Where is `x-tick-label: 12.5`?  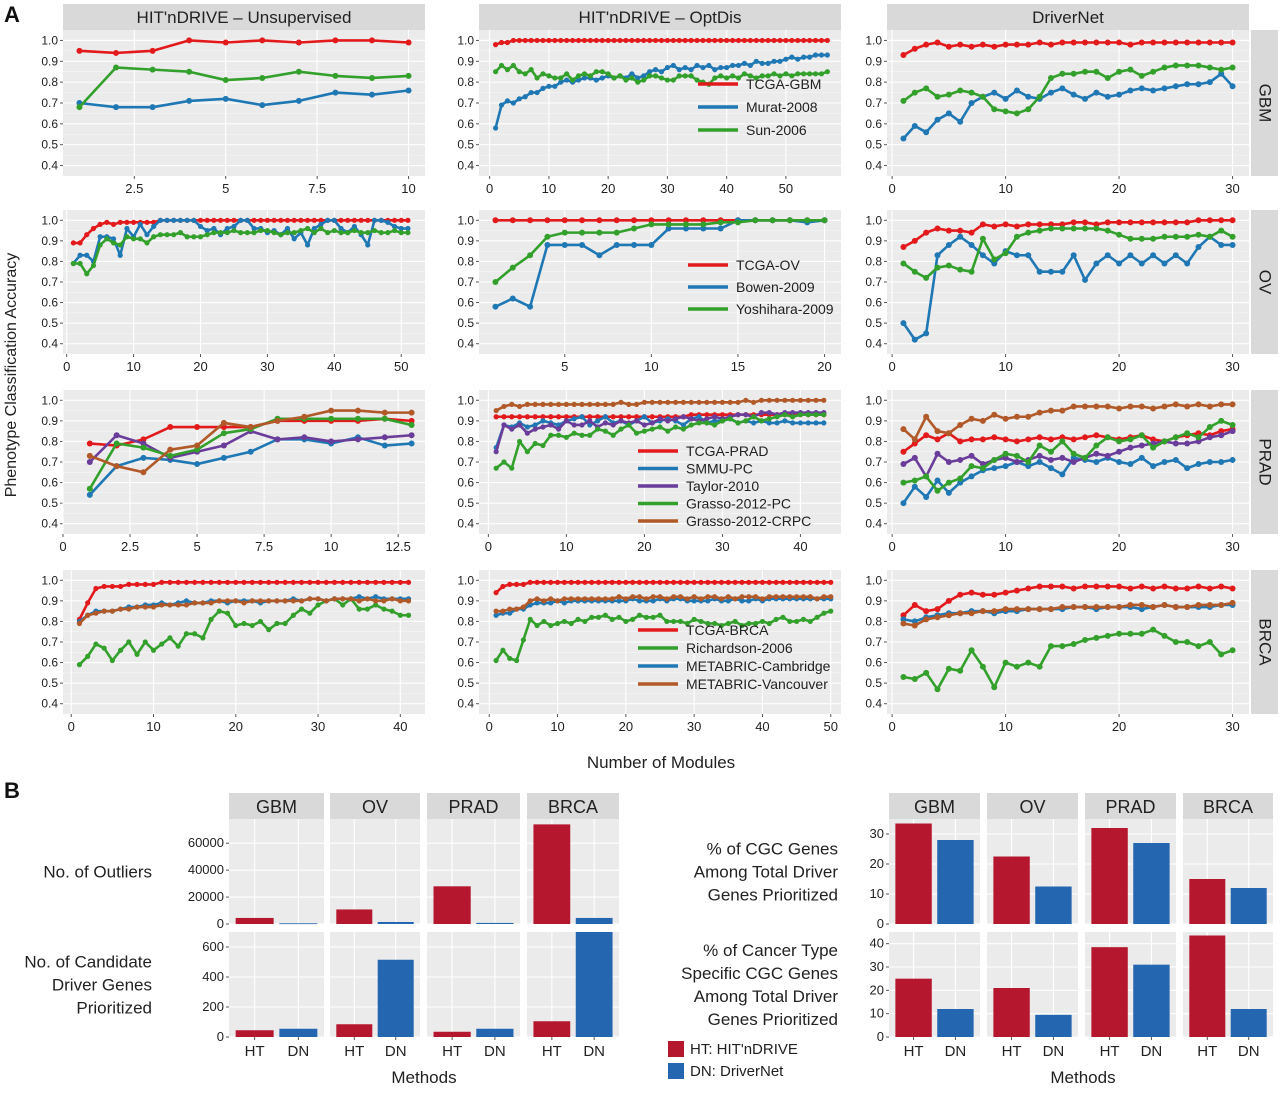
x-tick-label: 12.5 is located at coordinates (398, 546).